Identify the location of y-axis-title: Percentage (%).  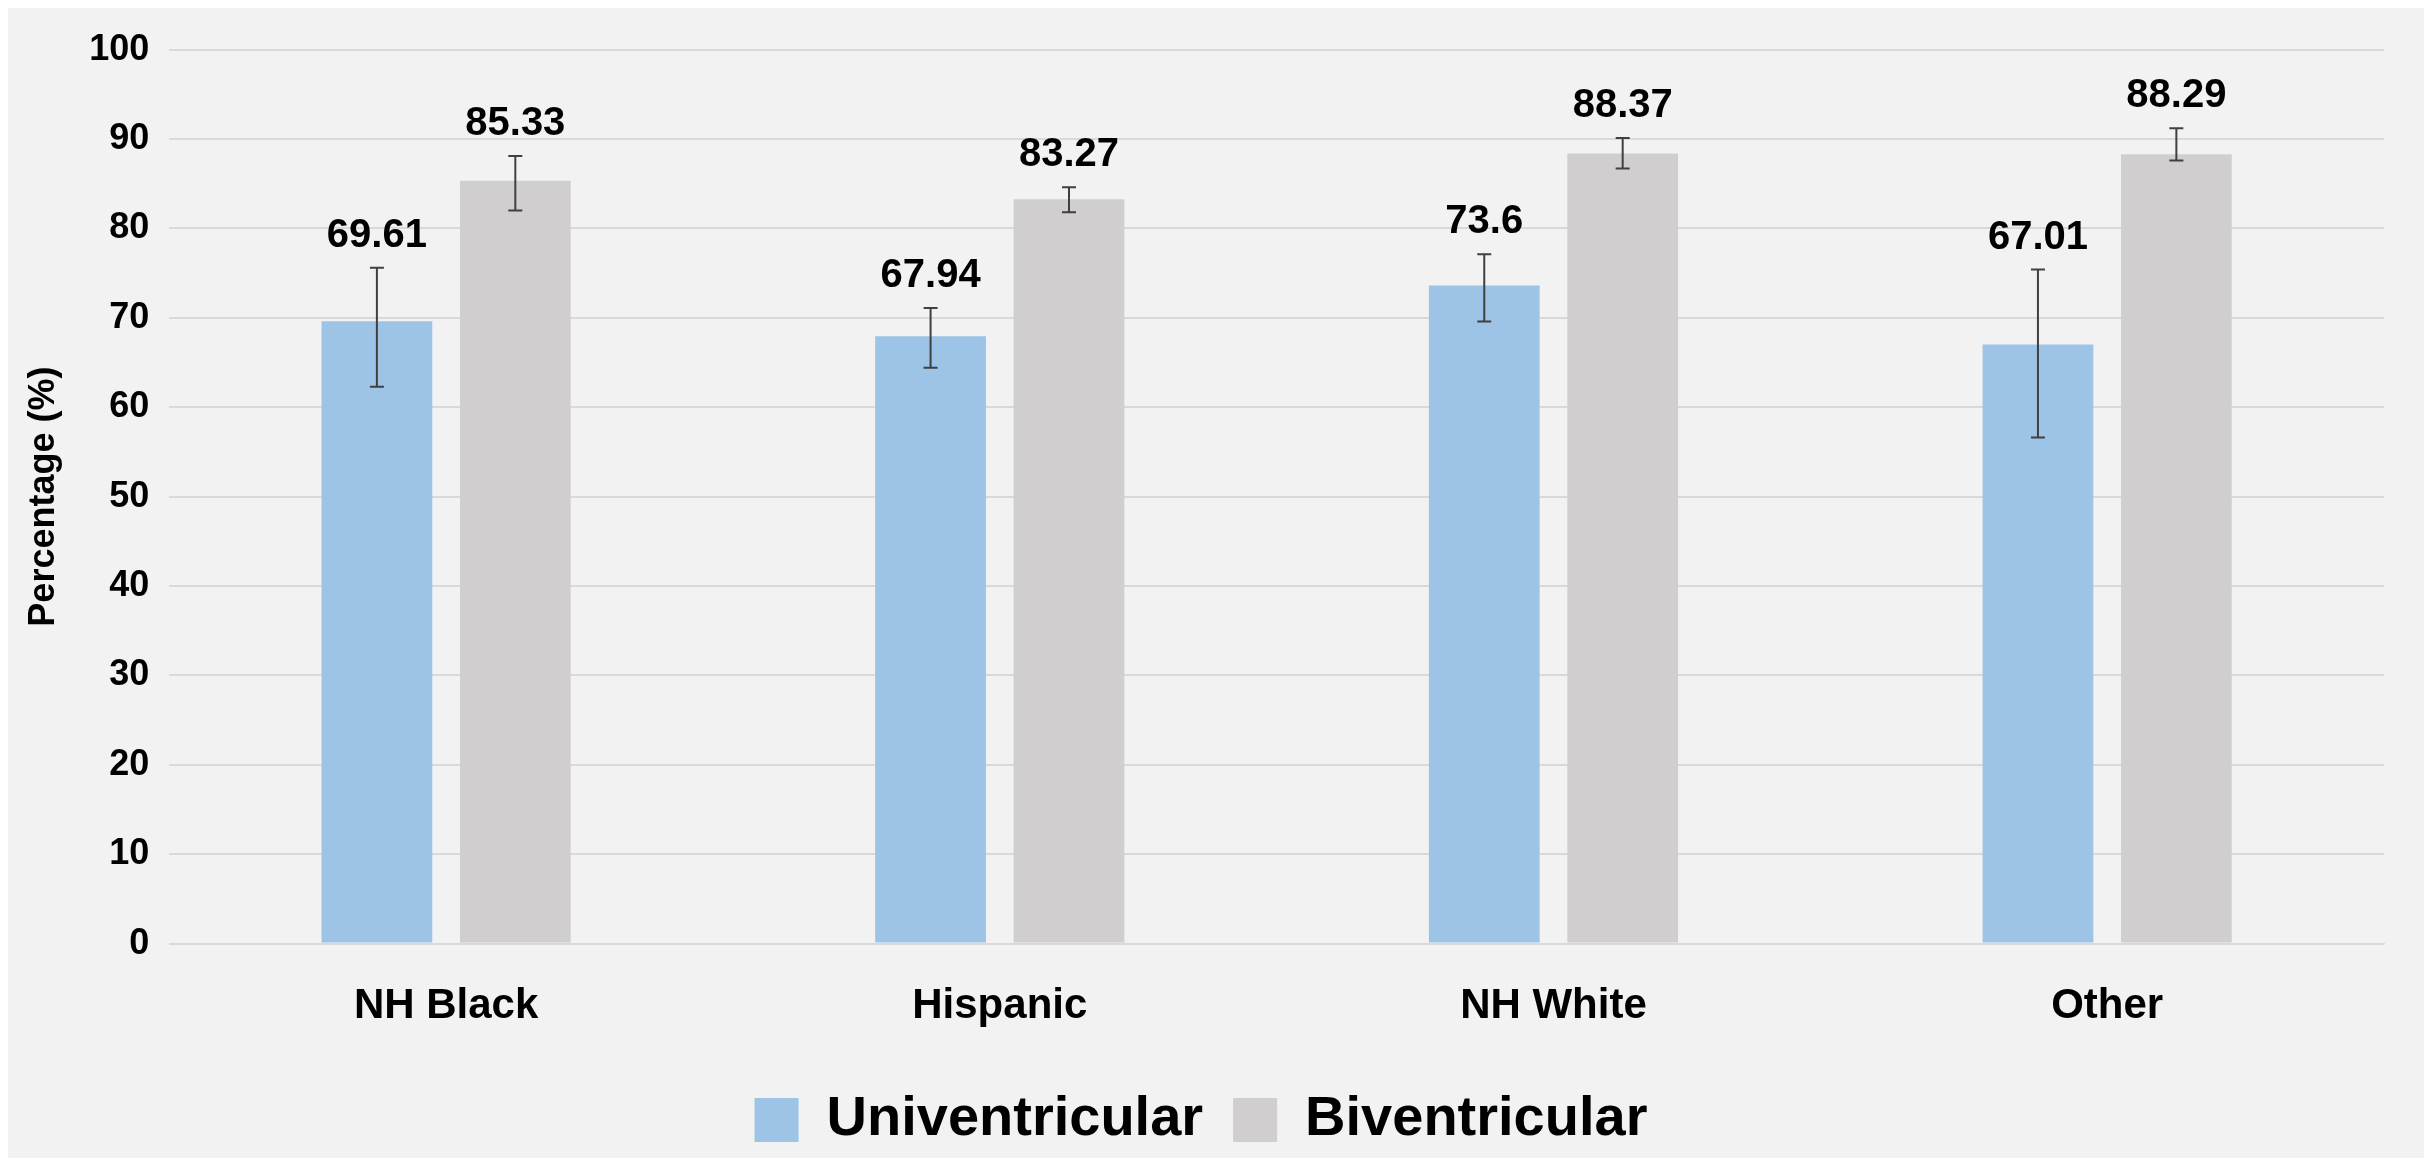
(41, 496).